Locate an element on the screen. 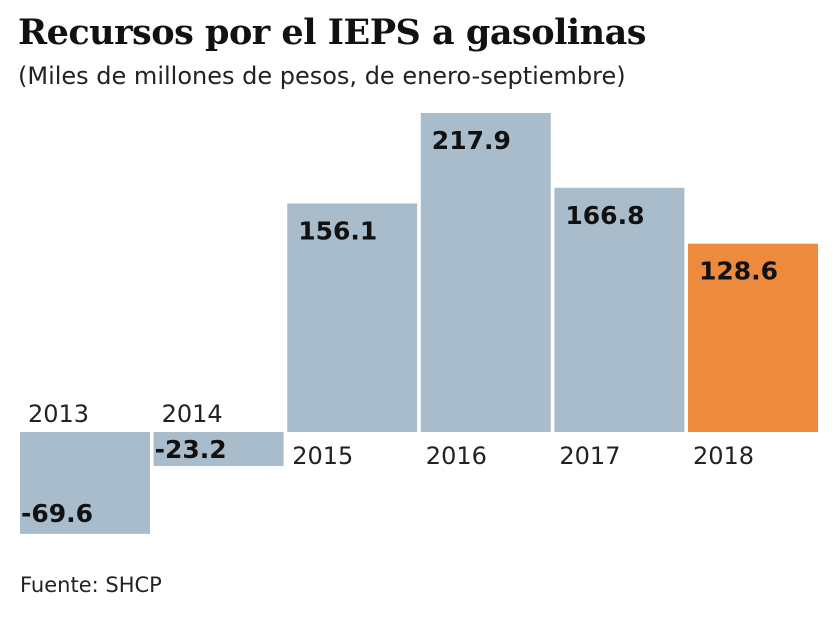  data-label-2014: -23.2 is located at coordinates (191, 449).